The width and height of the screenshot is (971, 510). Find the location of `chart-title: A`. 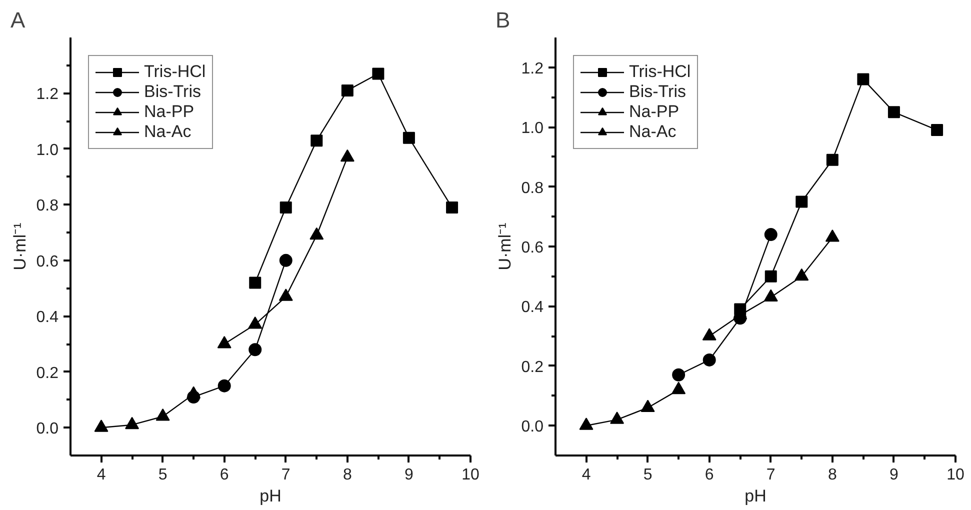

chart-title: A is located at coordinates (18, 20).